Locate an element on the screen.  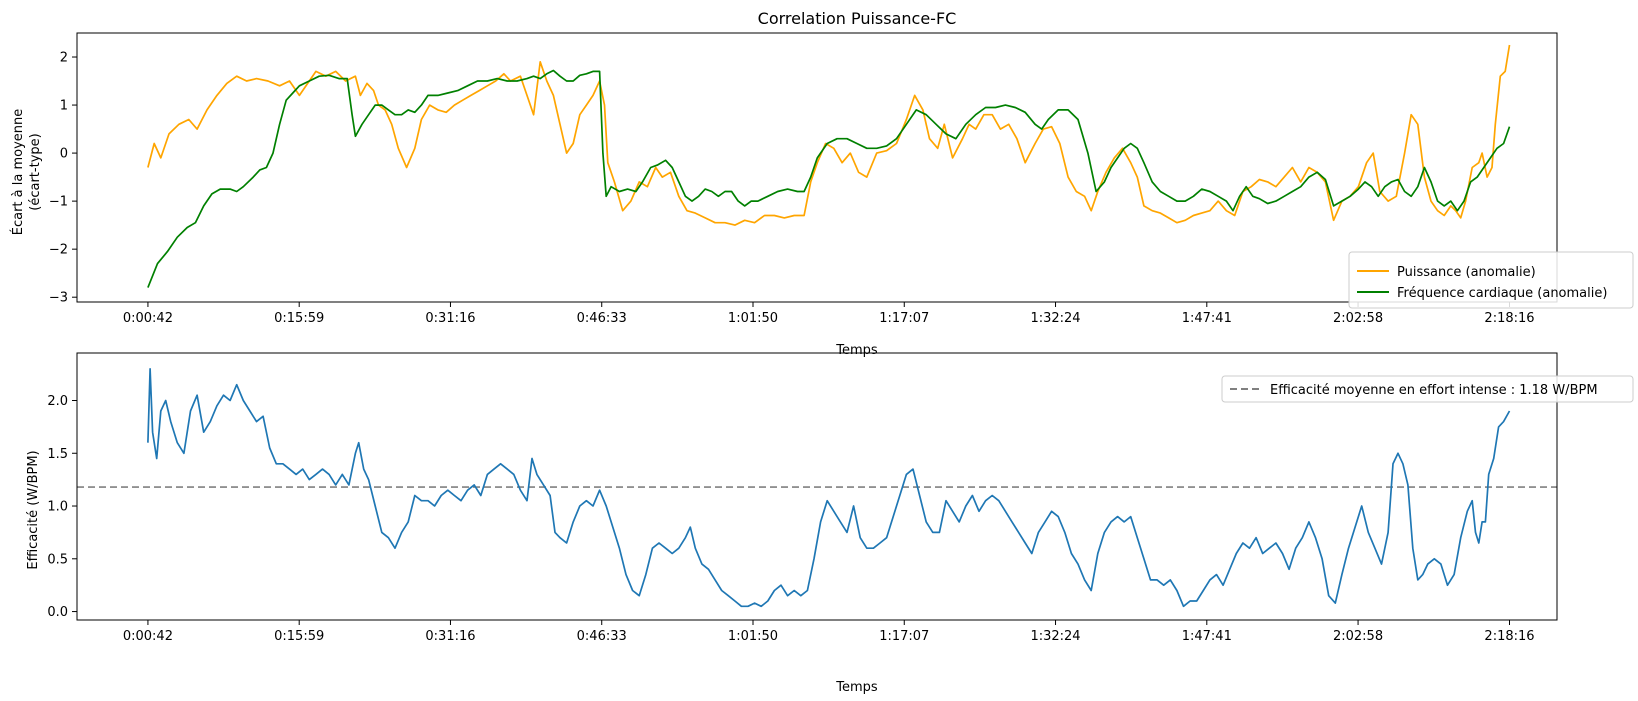
bottom-x-tick-label-4: 1:01:50 is located at coordinates (753, 636).